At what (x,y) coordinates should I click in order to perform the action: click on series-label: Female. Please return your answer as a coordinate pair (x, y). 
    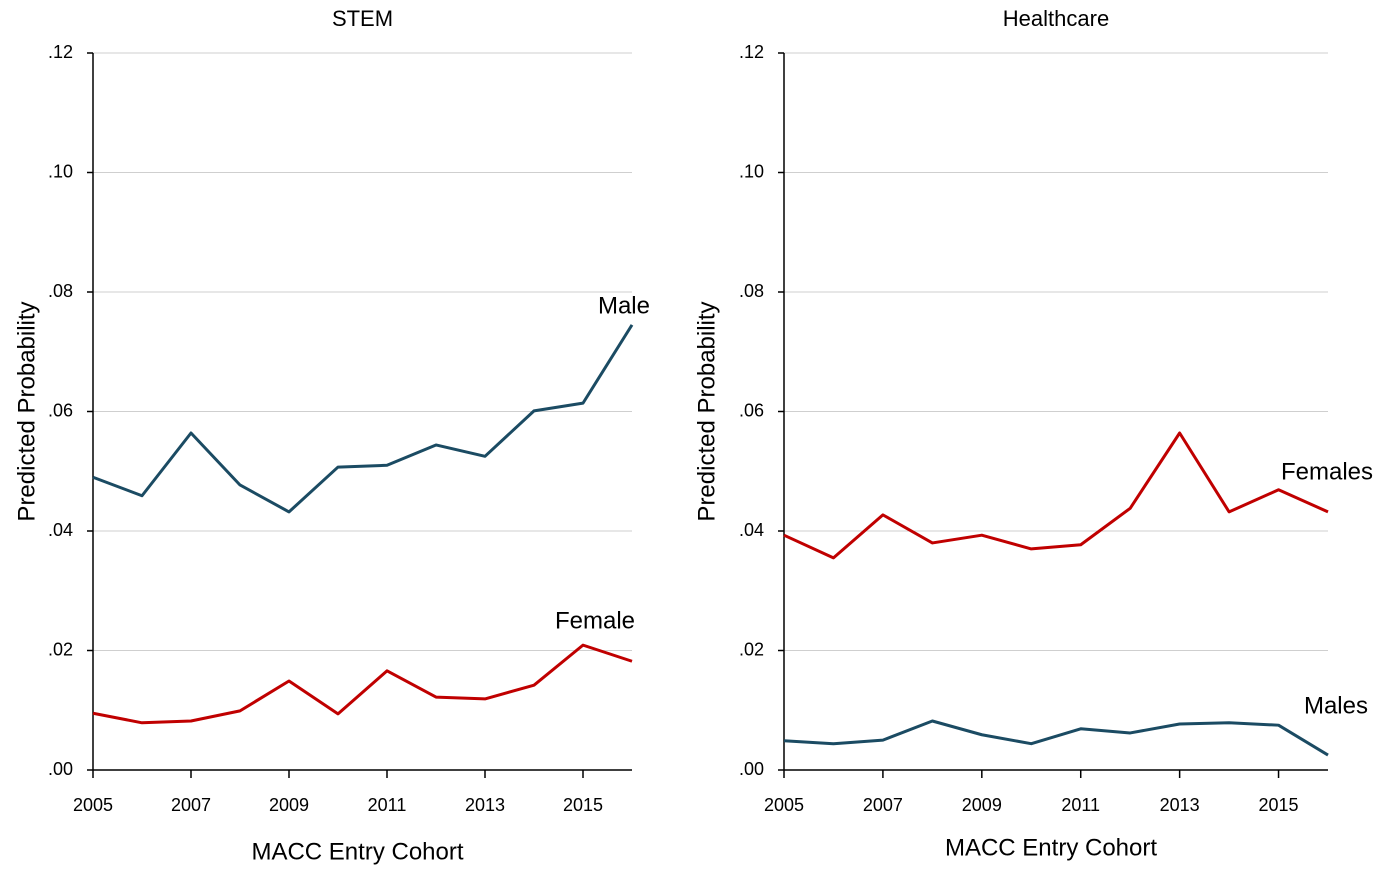
    Looking at the image, I should click on (595, 620).